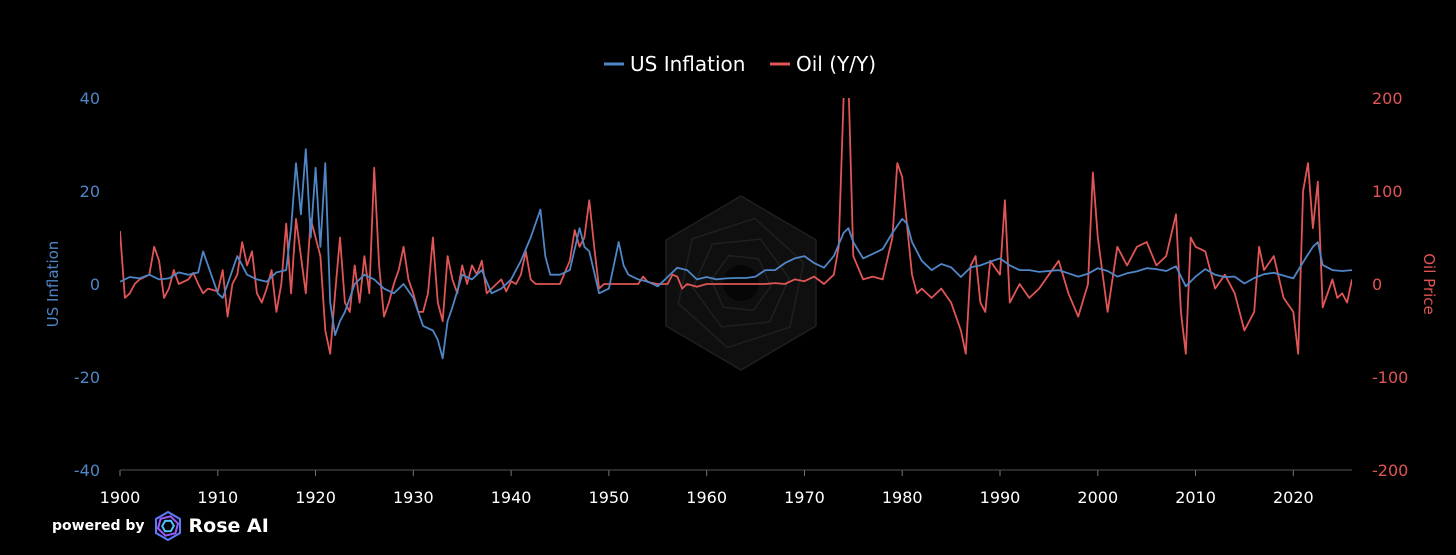 This screenshot has height=555, width=1456. Describe the element at coordinates (609, 497) in the screenshot. I see `x-tick-label: 1950` at that location.